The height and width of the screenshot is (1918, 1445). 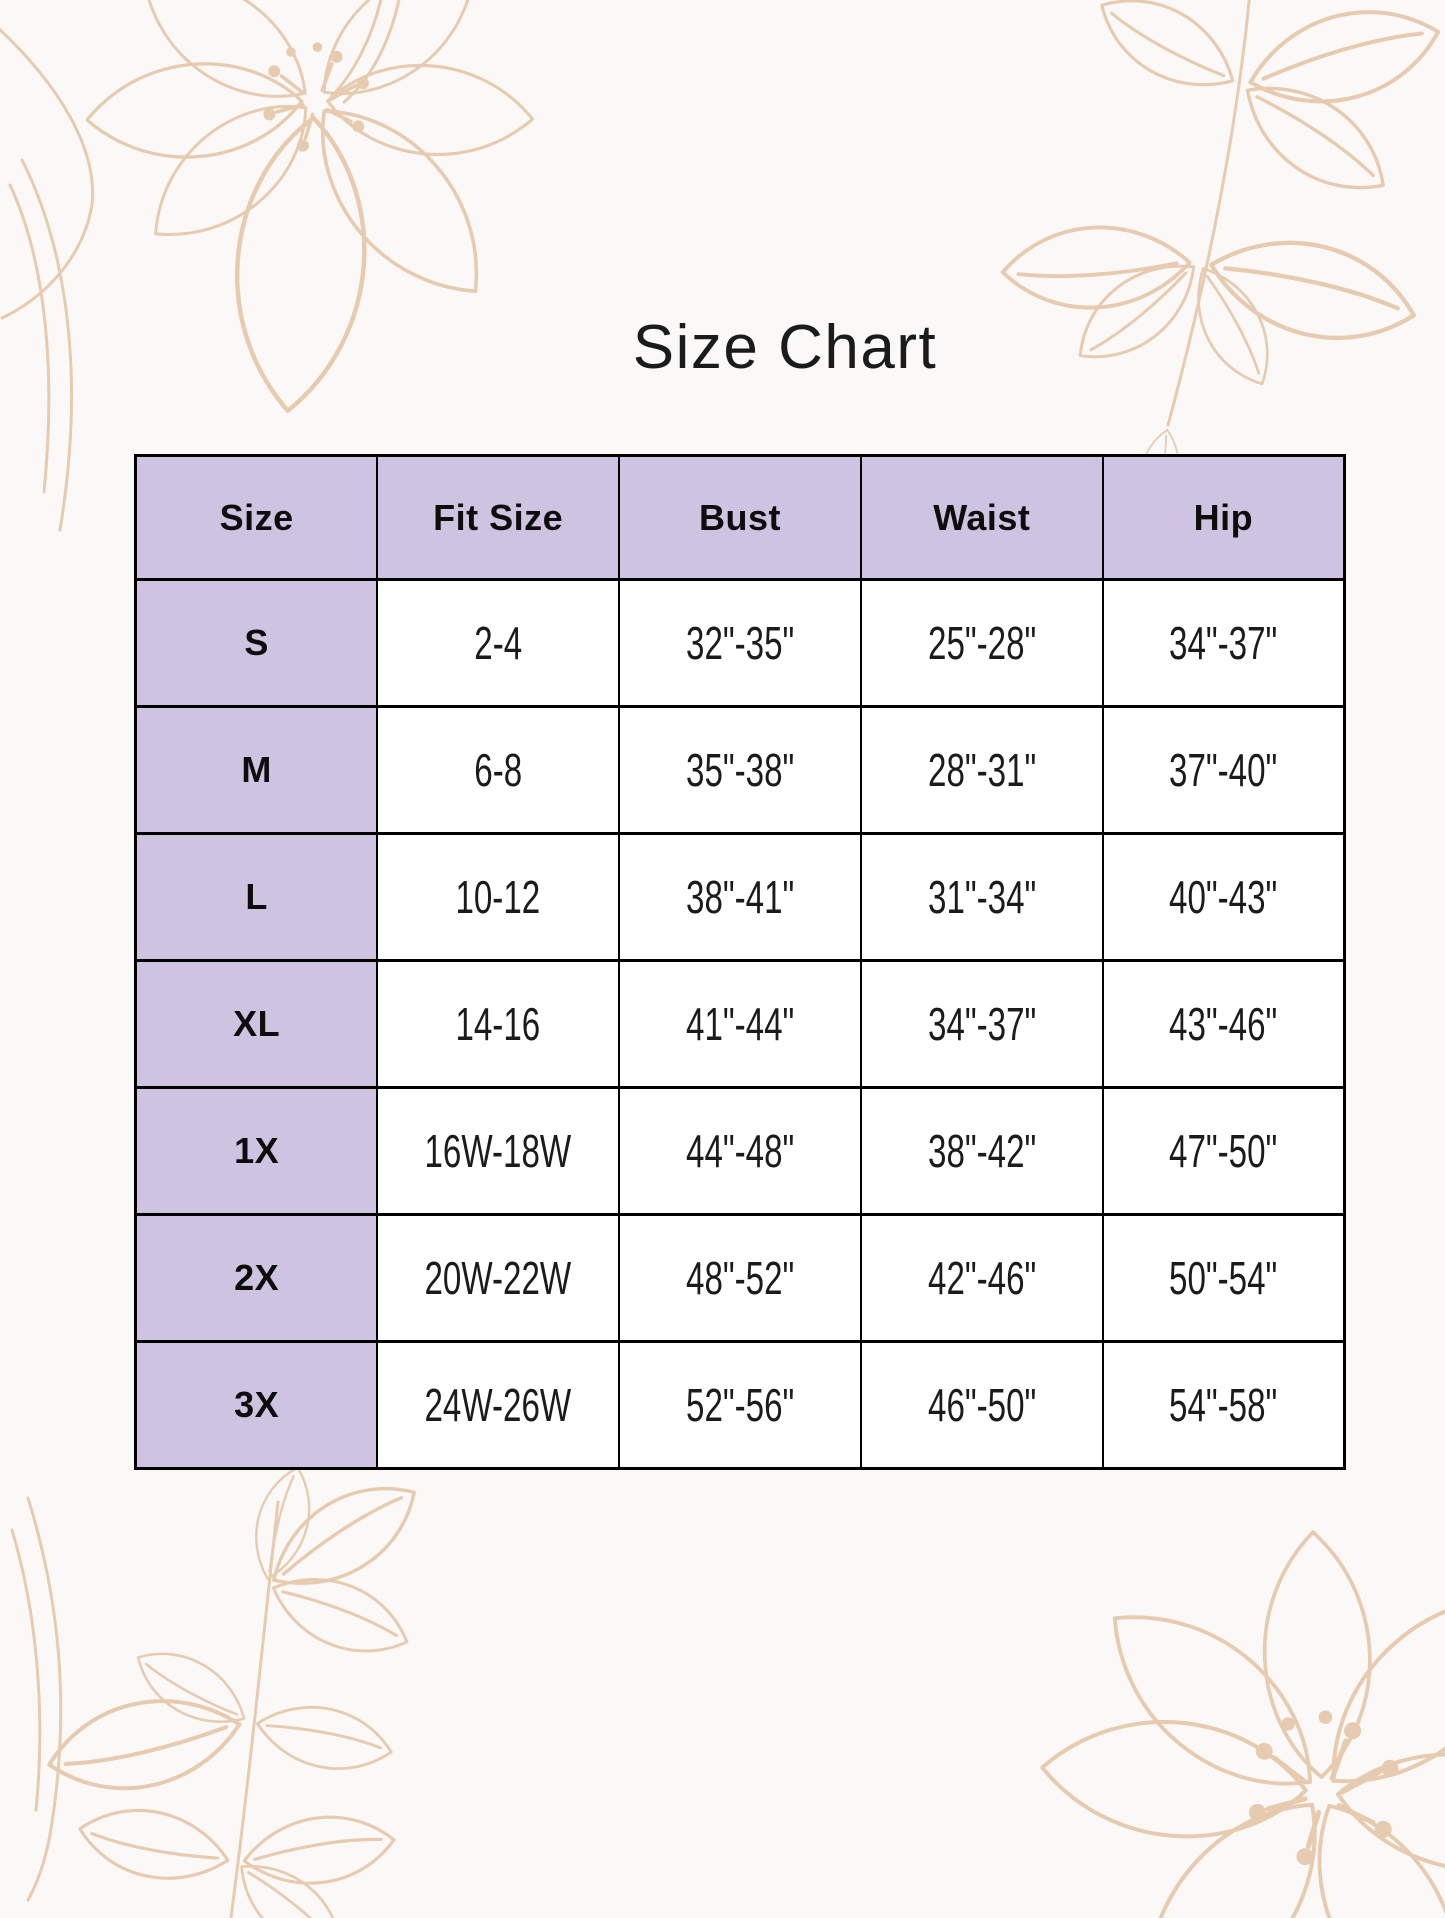 What do you see at coordinates (1223, 517) in the screenshot?
I see `column-header-hip: Hip` at bounding box center [1223, 517].